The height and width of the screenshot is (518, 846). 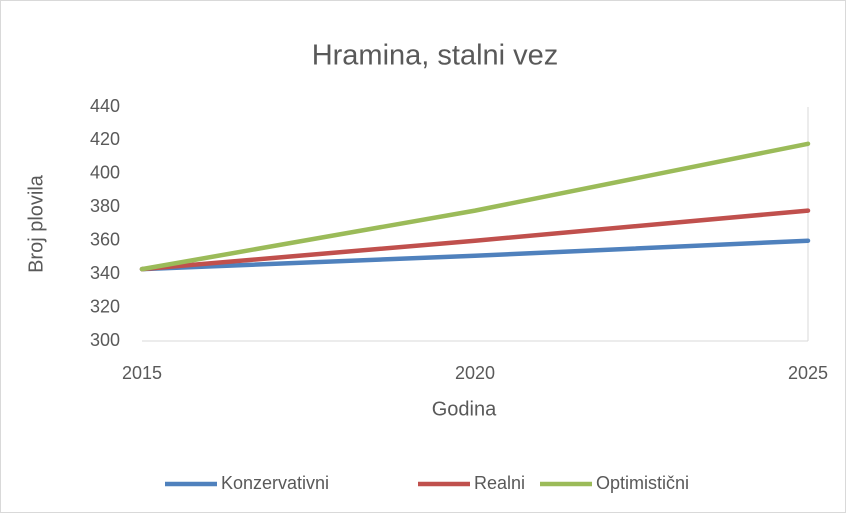 What do you see at coordinates (435, 56) in the screenshot?
I see `chart-title: Hramina, stalni vez` at bounding box center [435, 56].